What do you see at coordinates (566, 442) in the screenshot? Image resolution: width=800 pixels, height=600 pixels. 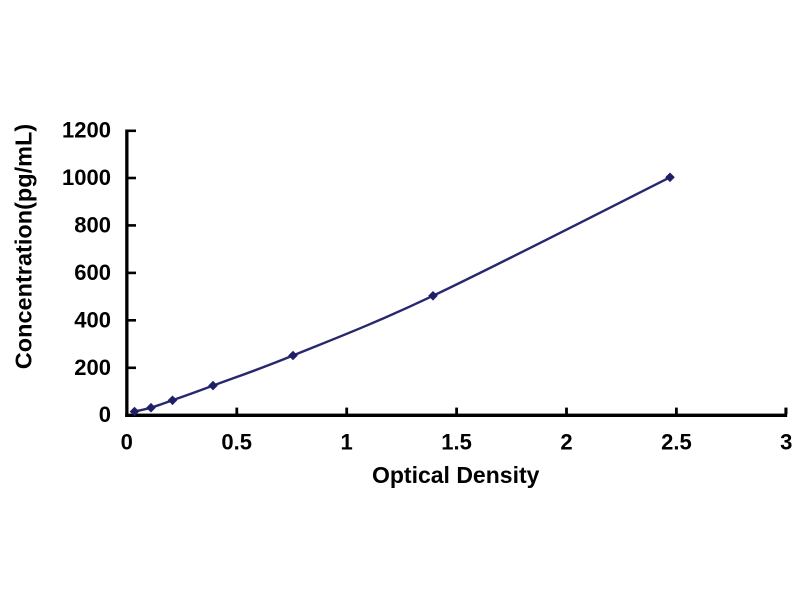 I see `svg-text: 2` at bounding box center [566, 442].